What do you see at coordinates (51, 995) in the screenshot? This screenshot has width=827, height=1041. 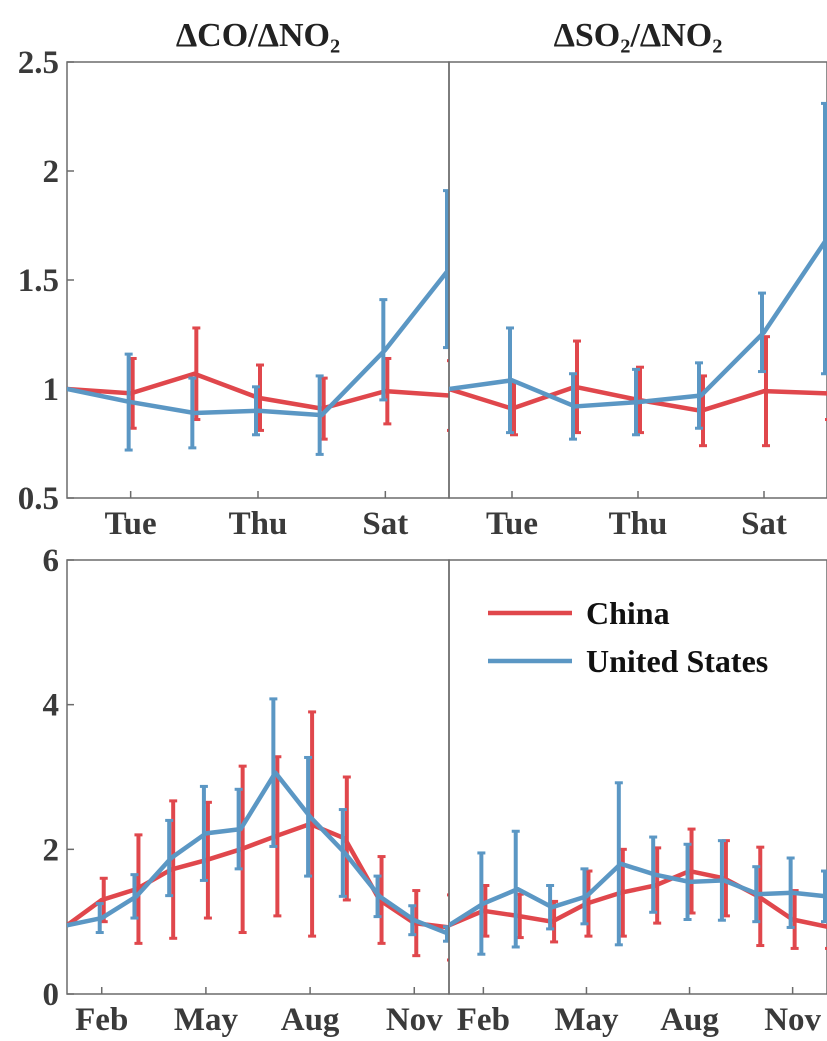 I see `y-tick-label: 0` at bounding box center [51, 995].